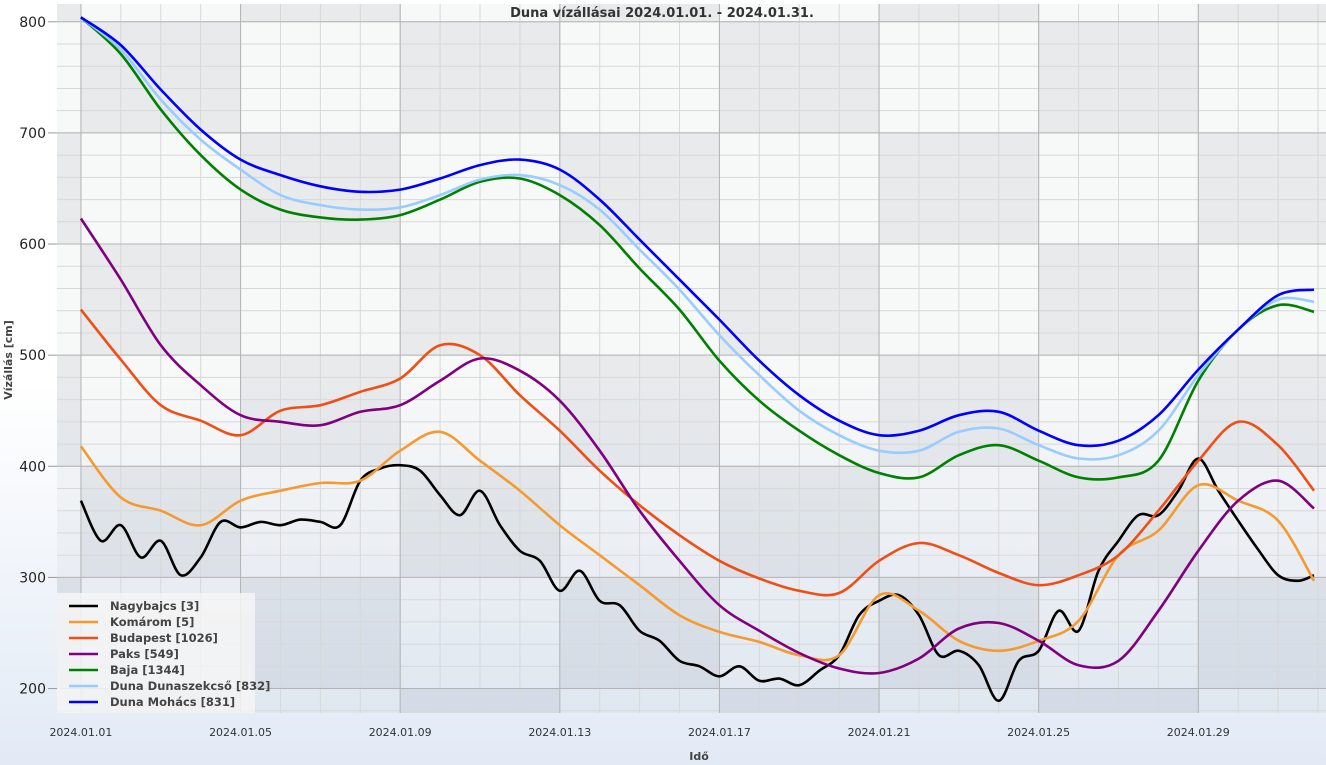  Describe the element at coordinates (719, 732) in the screenshot. I see `x-tick-label: 2024.01.17` at that location.